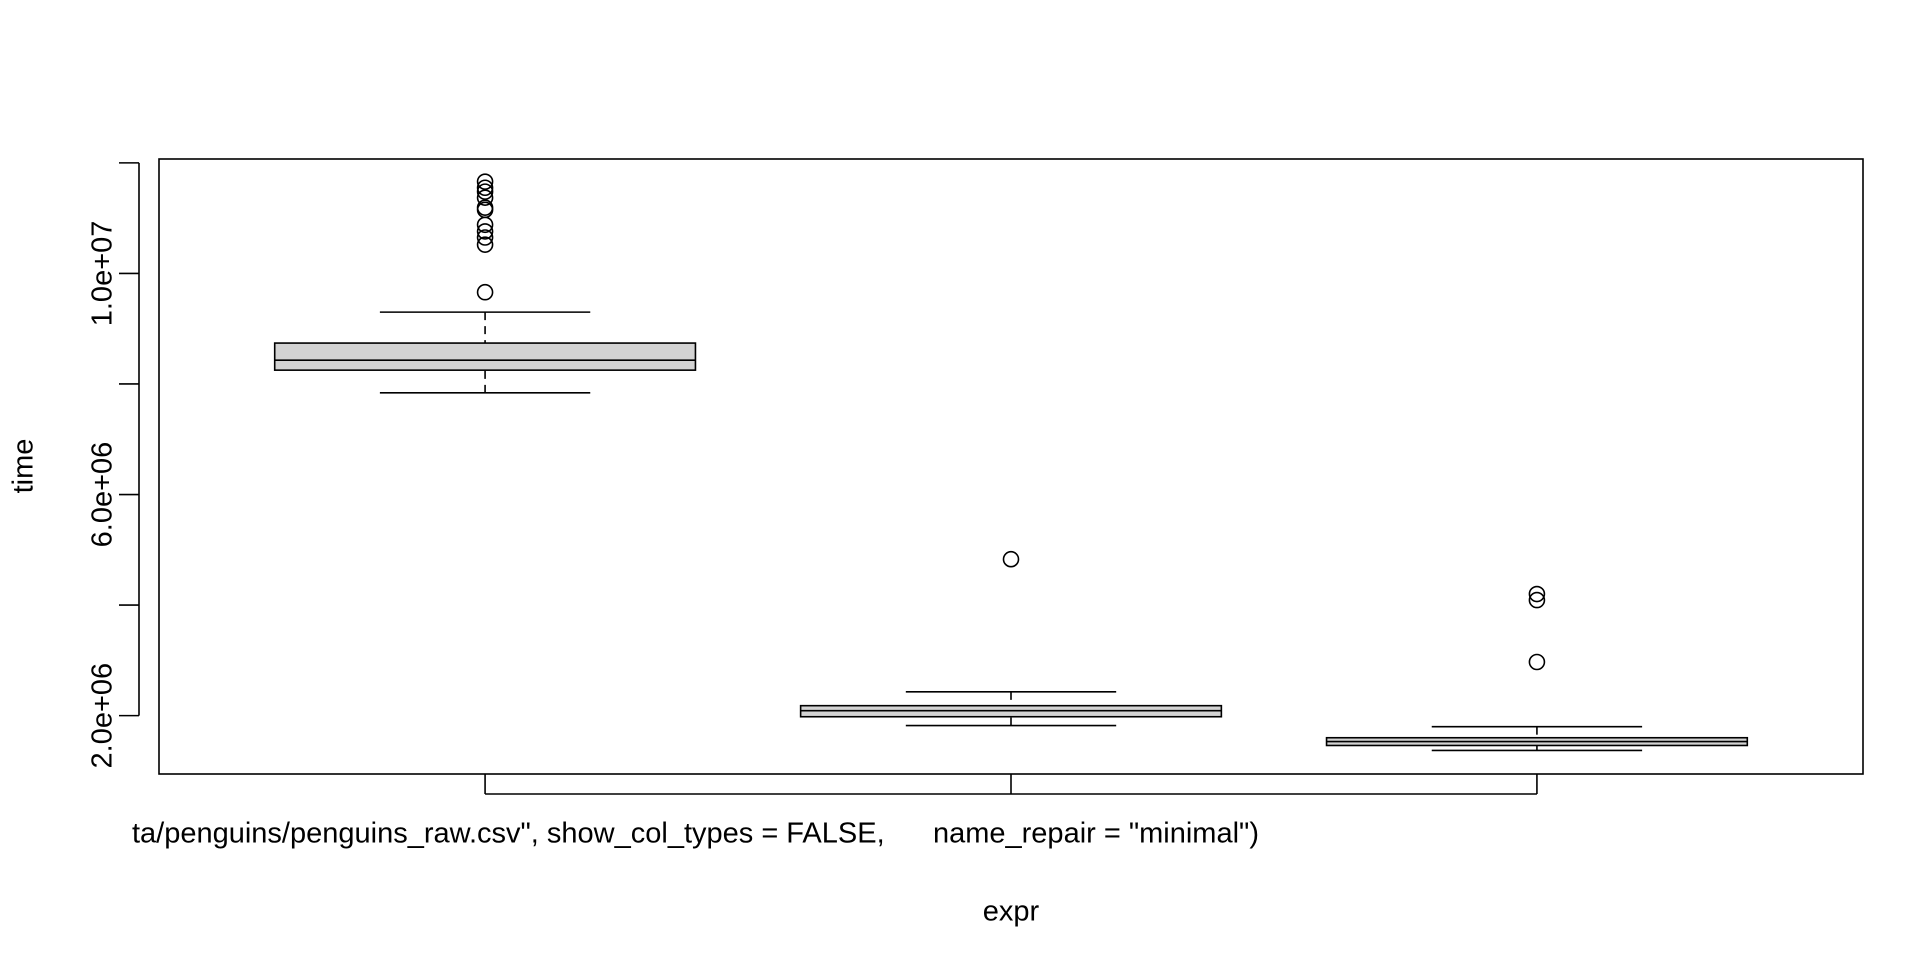 Image resolution: width=1920 pixels, height=960 pixels. Describe the element at coordinates (24, 466) in the screenshot. I see `y-axis-label: time` at that location.